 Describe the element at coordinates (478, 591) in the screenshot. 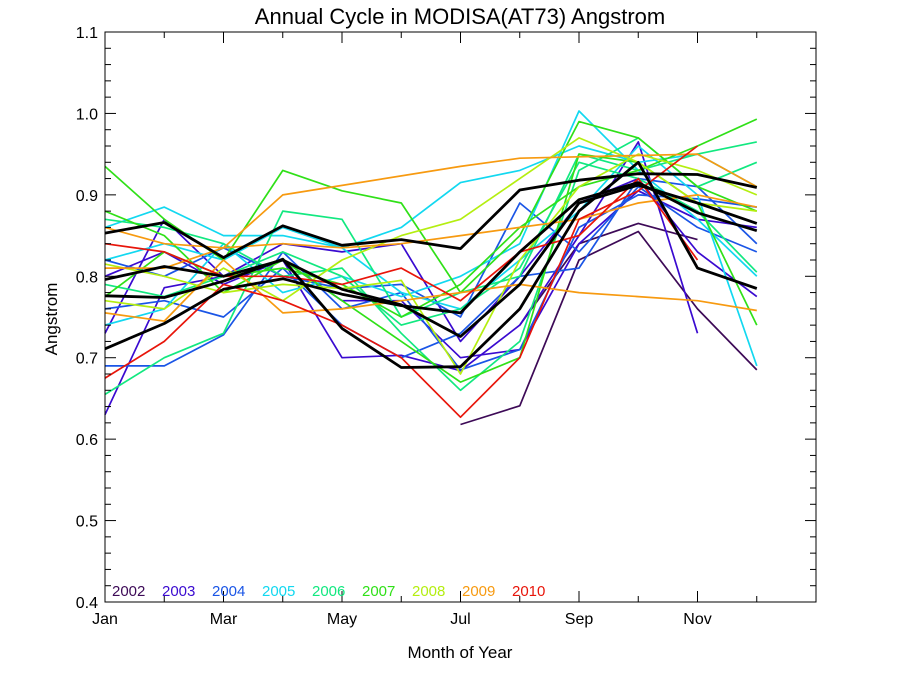

I see `legend-item-2009: 2009` at that location.